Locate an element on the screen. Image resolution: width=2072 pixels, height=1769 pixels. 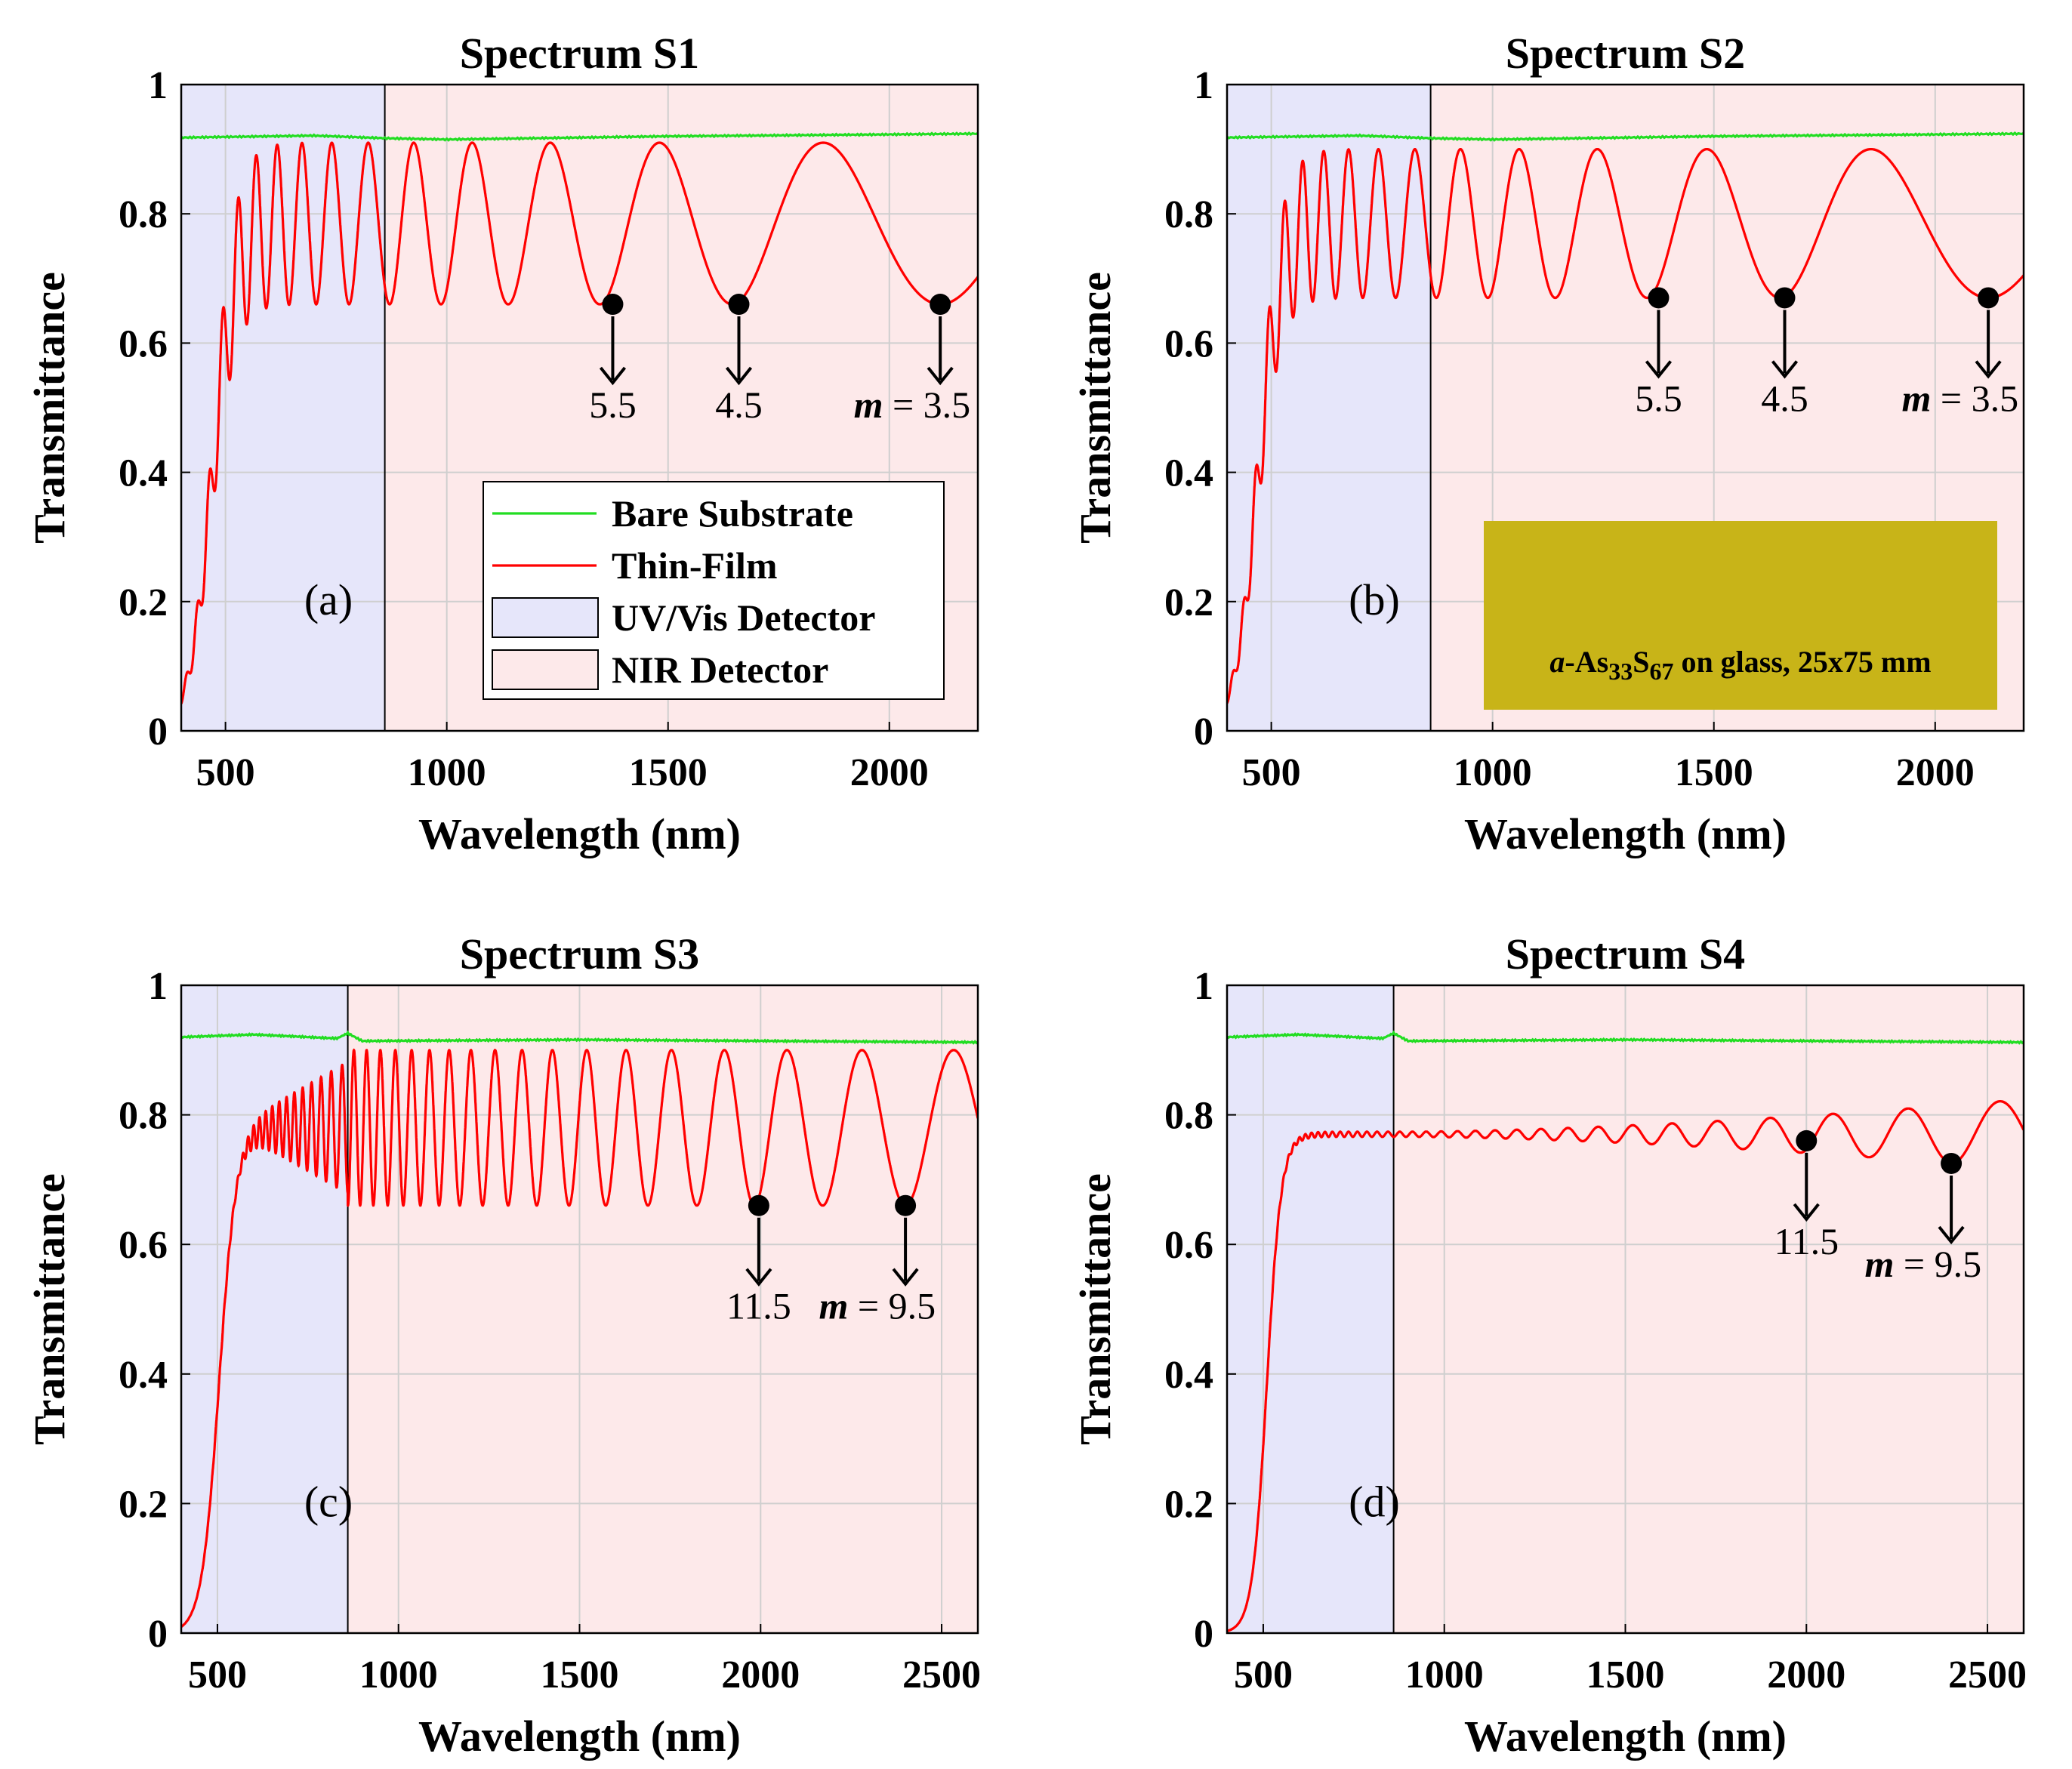
chart-title: Spectrum S3 is located at coordinates (579, 954).